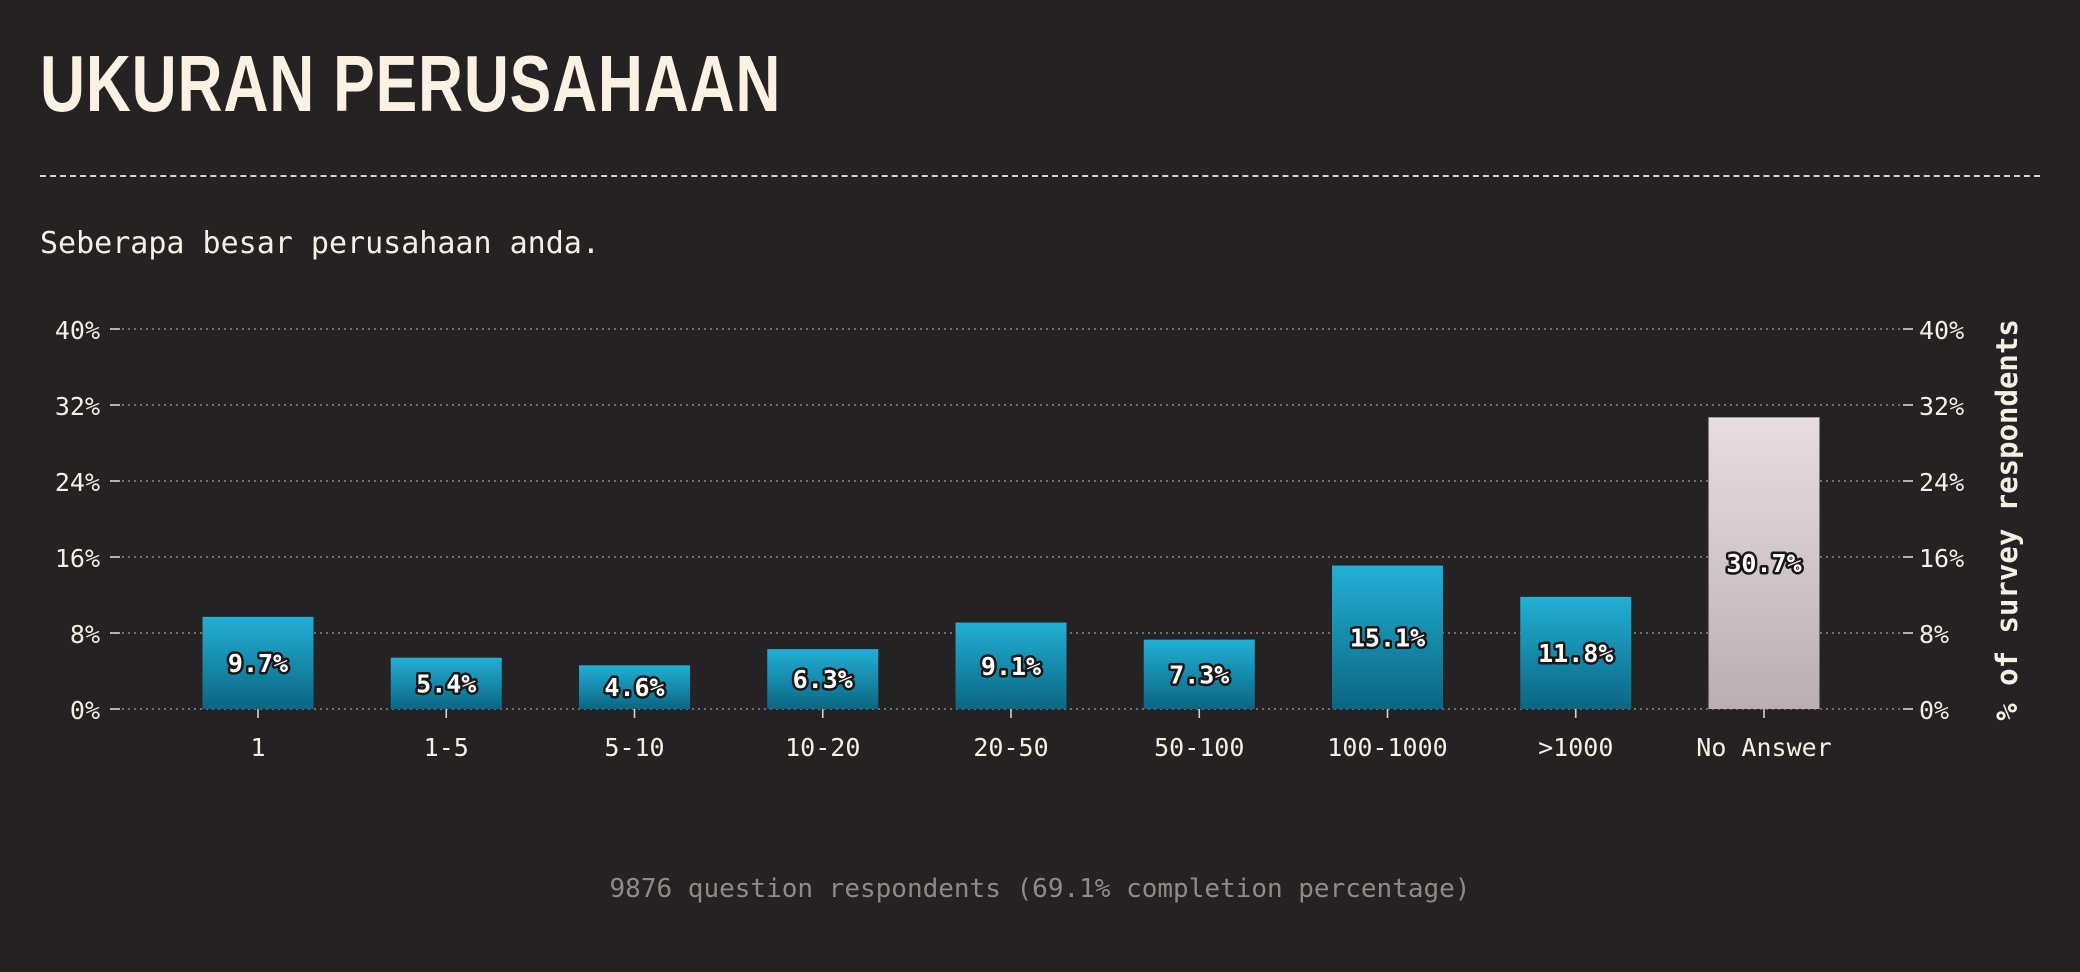 Image resolution: width=2080 pixels, height=972 pixels. I want to click on bar-value-label: 4.6%, so click(634, 687).